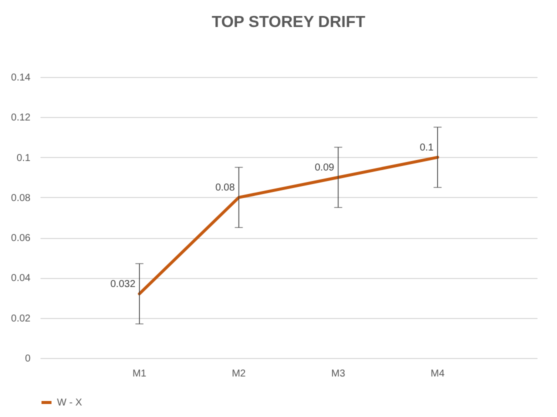  I want to click on chart-title: TOP STOREY DRIFT, so click(289, 22).